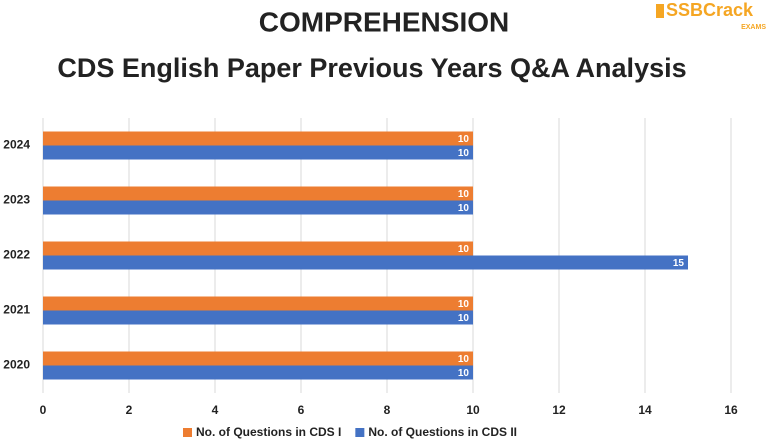 The height and width of the screenshot is (440, 768). I want to click on y-tick-label: 2020, so click(16, 365).